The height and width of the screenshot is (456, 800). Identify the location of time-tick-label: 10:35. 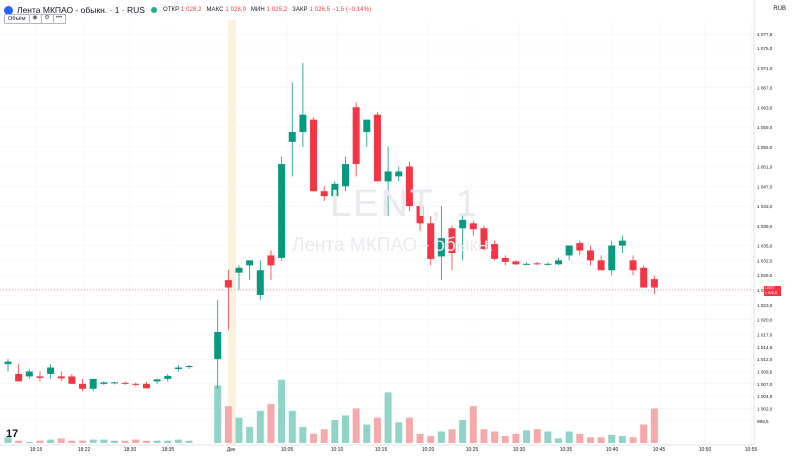
(566, 450).